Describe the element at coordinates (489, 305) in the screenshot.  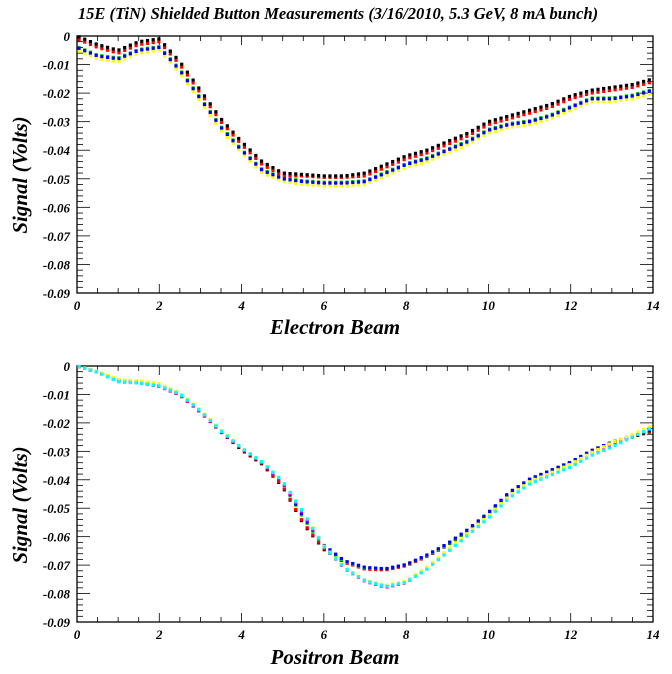
I see `x-tick-label: 10` at that location.